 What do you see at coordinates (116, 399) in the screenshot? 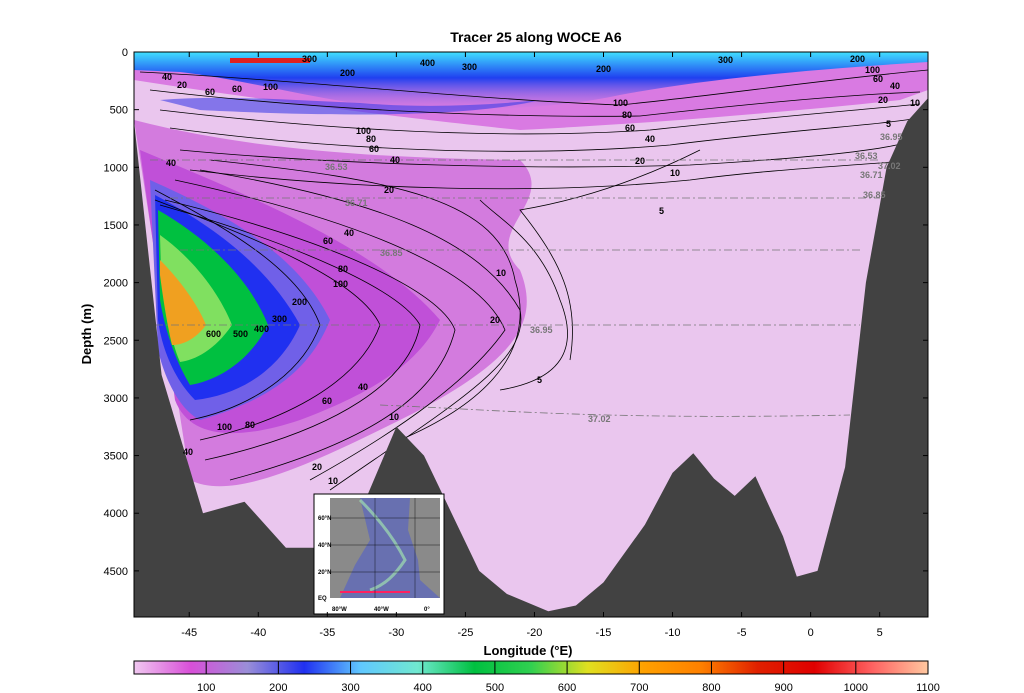
I see `y-tick-label: 3000` at bounding box center [116, 399].